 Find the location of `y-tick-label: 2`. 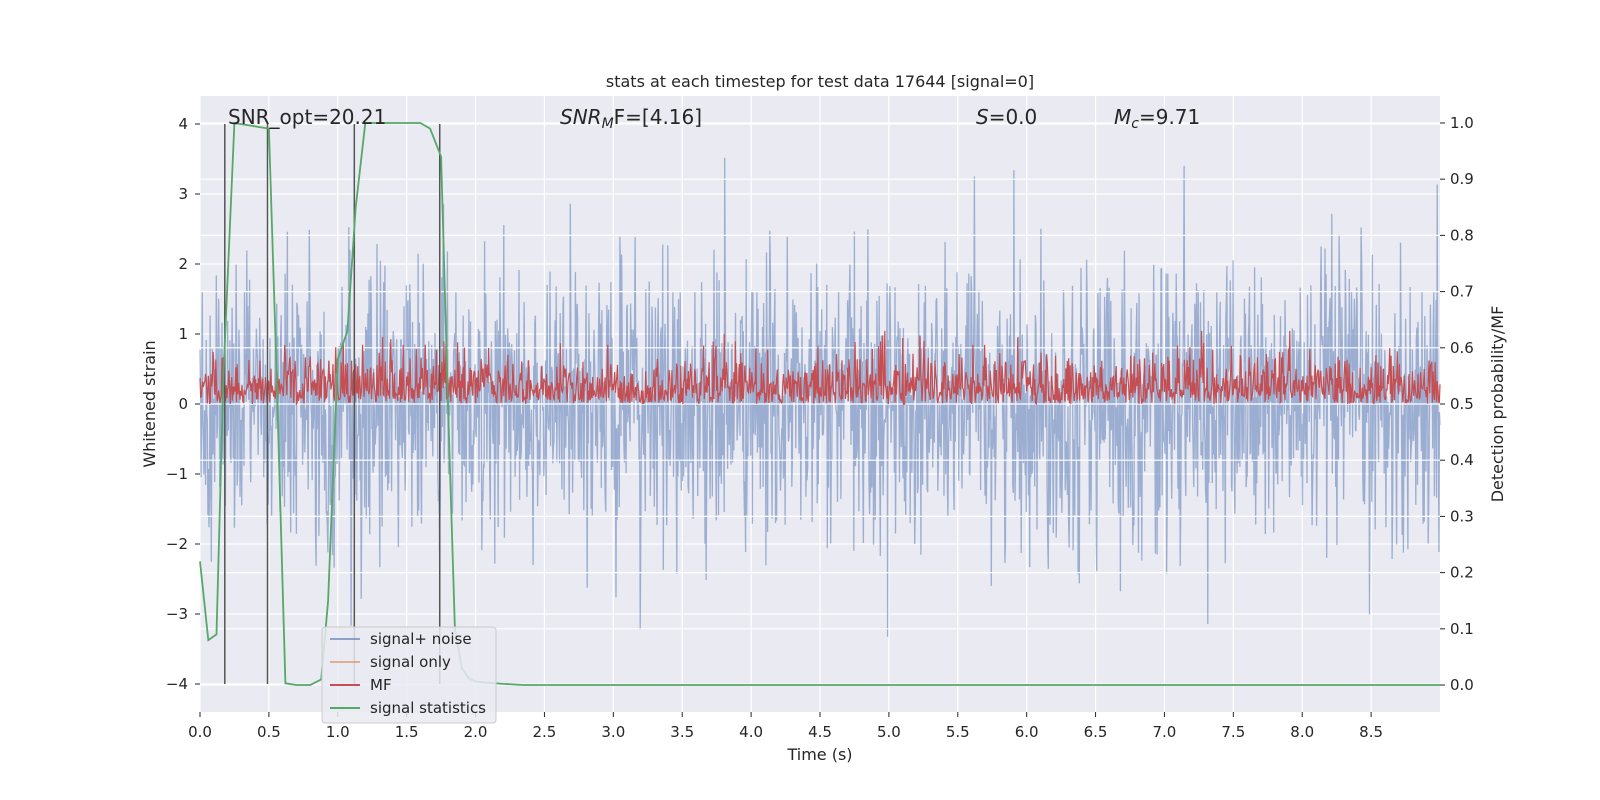

y-tick-label: 2 is located at coordinates (183, 264).